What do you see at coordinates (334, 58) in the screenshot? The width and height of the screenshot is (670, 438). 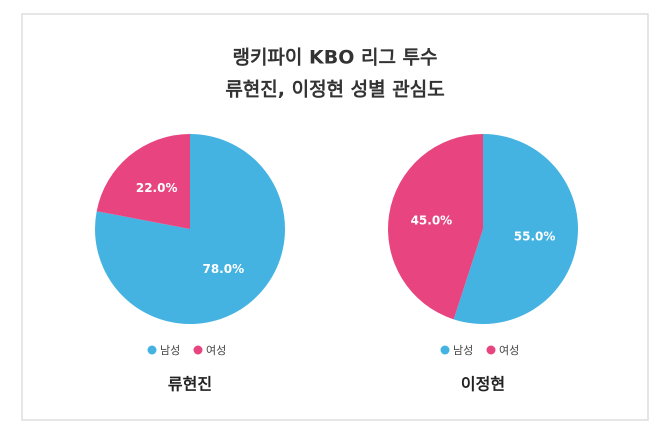 I see `chart-title: 랭키파이 KBO 리그 투수` at bounding box center [334, 58].